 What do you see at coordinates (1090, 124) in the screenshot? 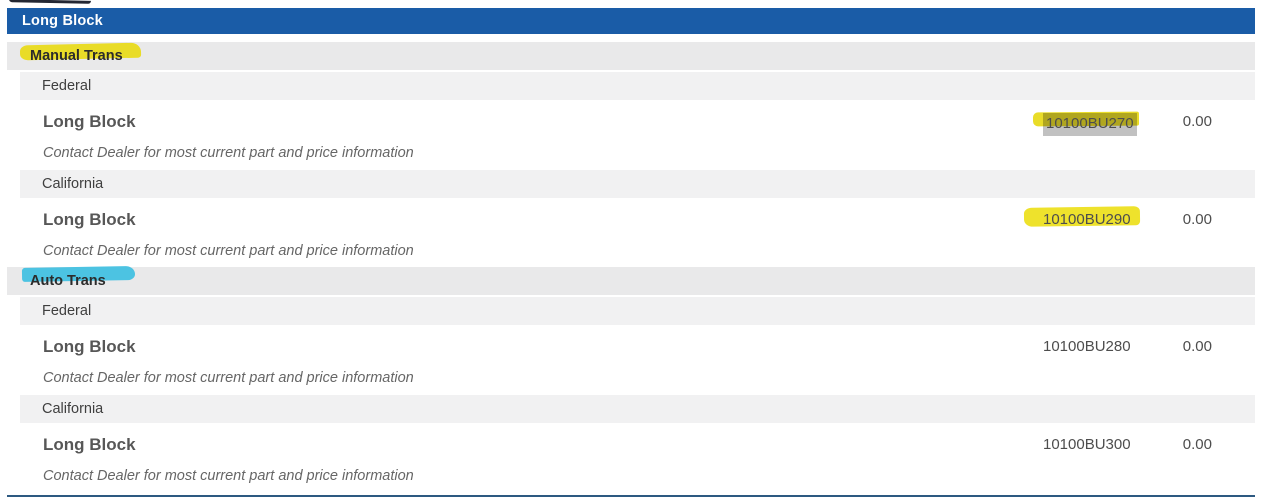
I see `text-selection-highlight: 10100BU270` at bounding box center [1090, 124].